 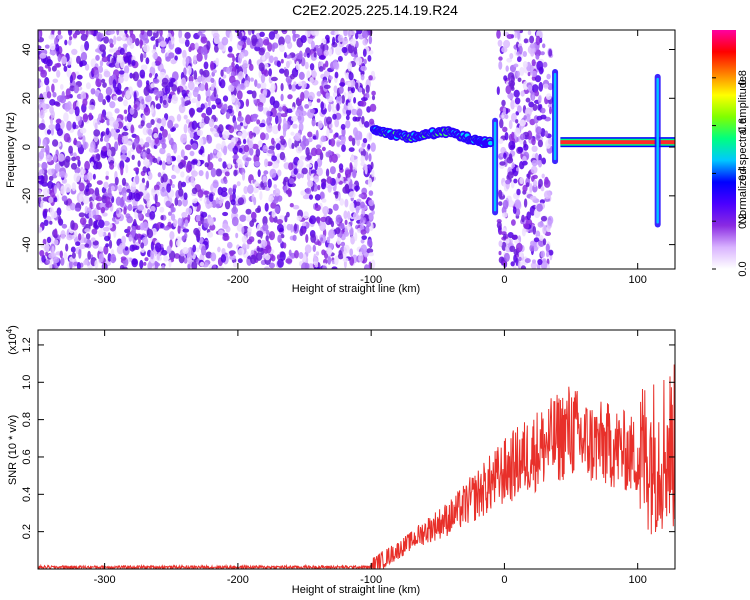 What do you see at coordinates (27, 196) in the screenshot?
I see `spectrogram-ytick-label: -20` at bounding box center [27, 196].